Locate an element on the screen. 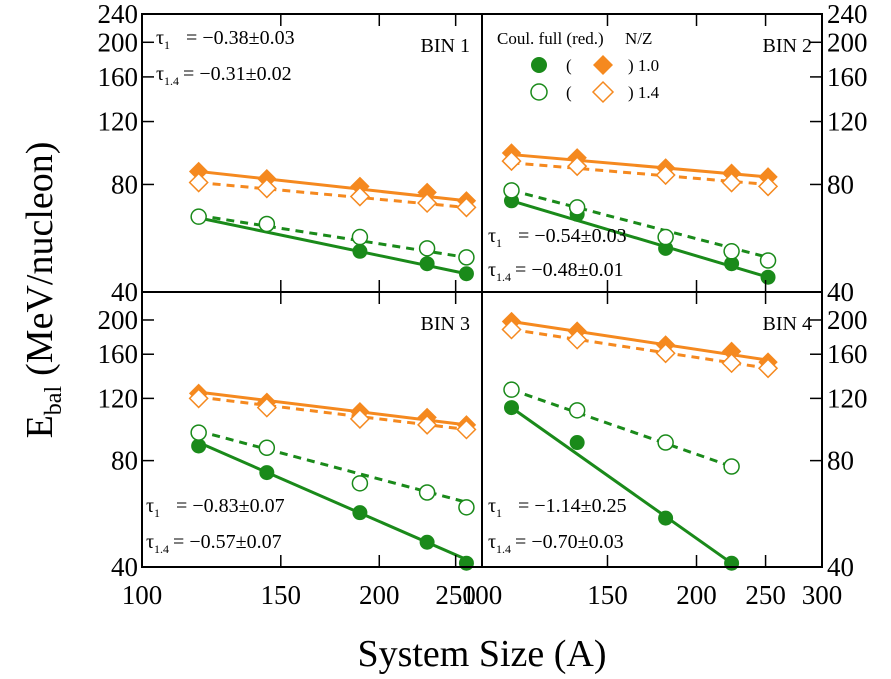  tau14-annotation: τ1.4 = −0.31±0.02 is located at coordinates (224, 75).